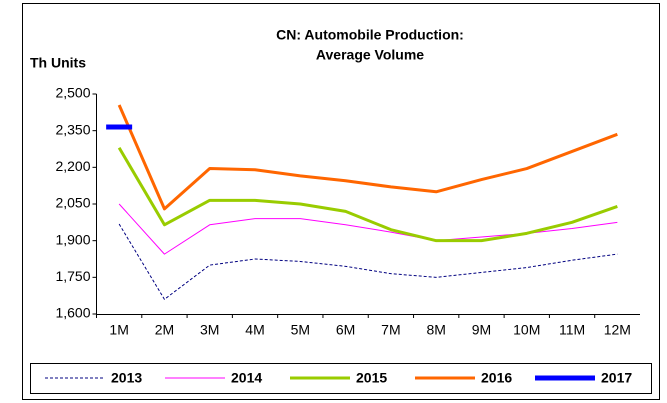  Describe the element at coordinates (300, 330) in the screenshot. I see `x-tick-label: 5M` at that location.